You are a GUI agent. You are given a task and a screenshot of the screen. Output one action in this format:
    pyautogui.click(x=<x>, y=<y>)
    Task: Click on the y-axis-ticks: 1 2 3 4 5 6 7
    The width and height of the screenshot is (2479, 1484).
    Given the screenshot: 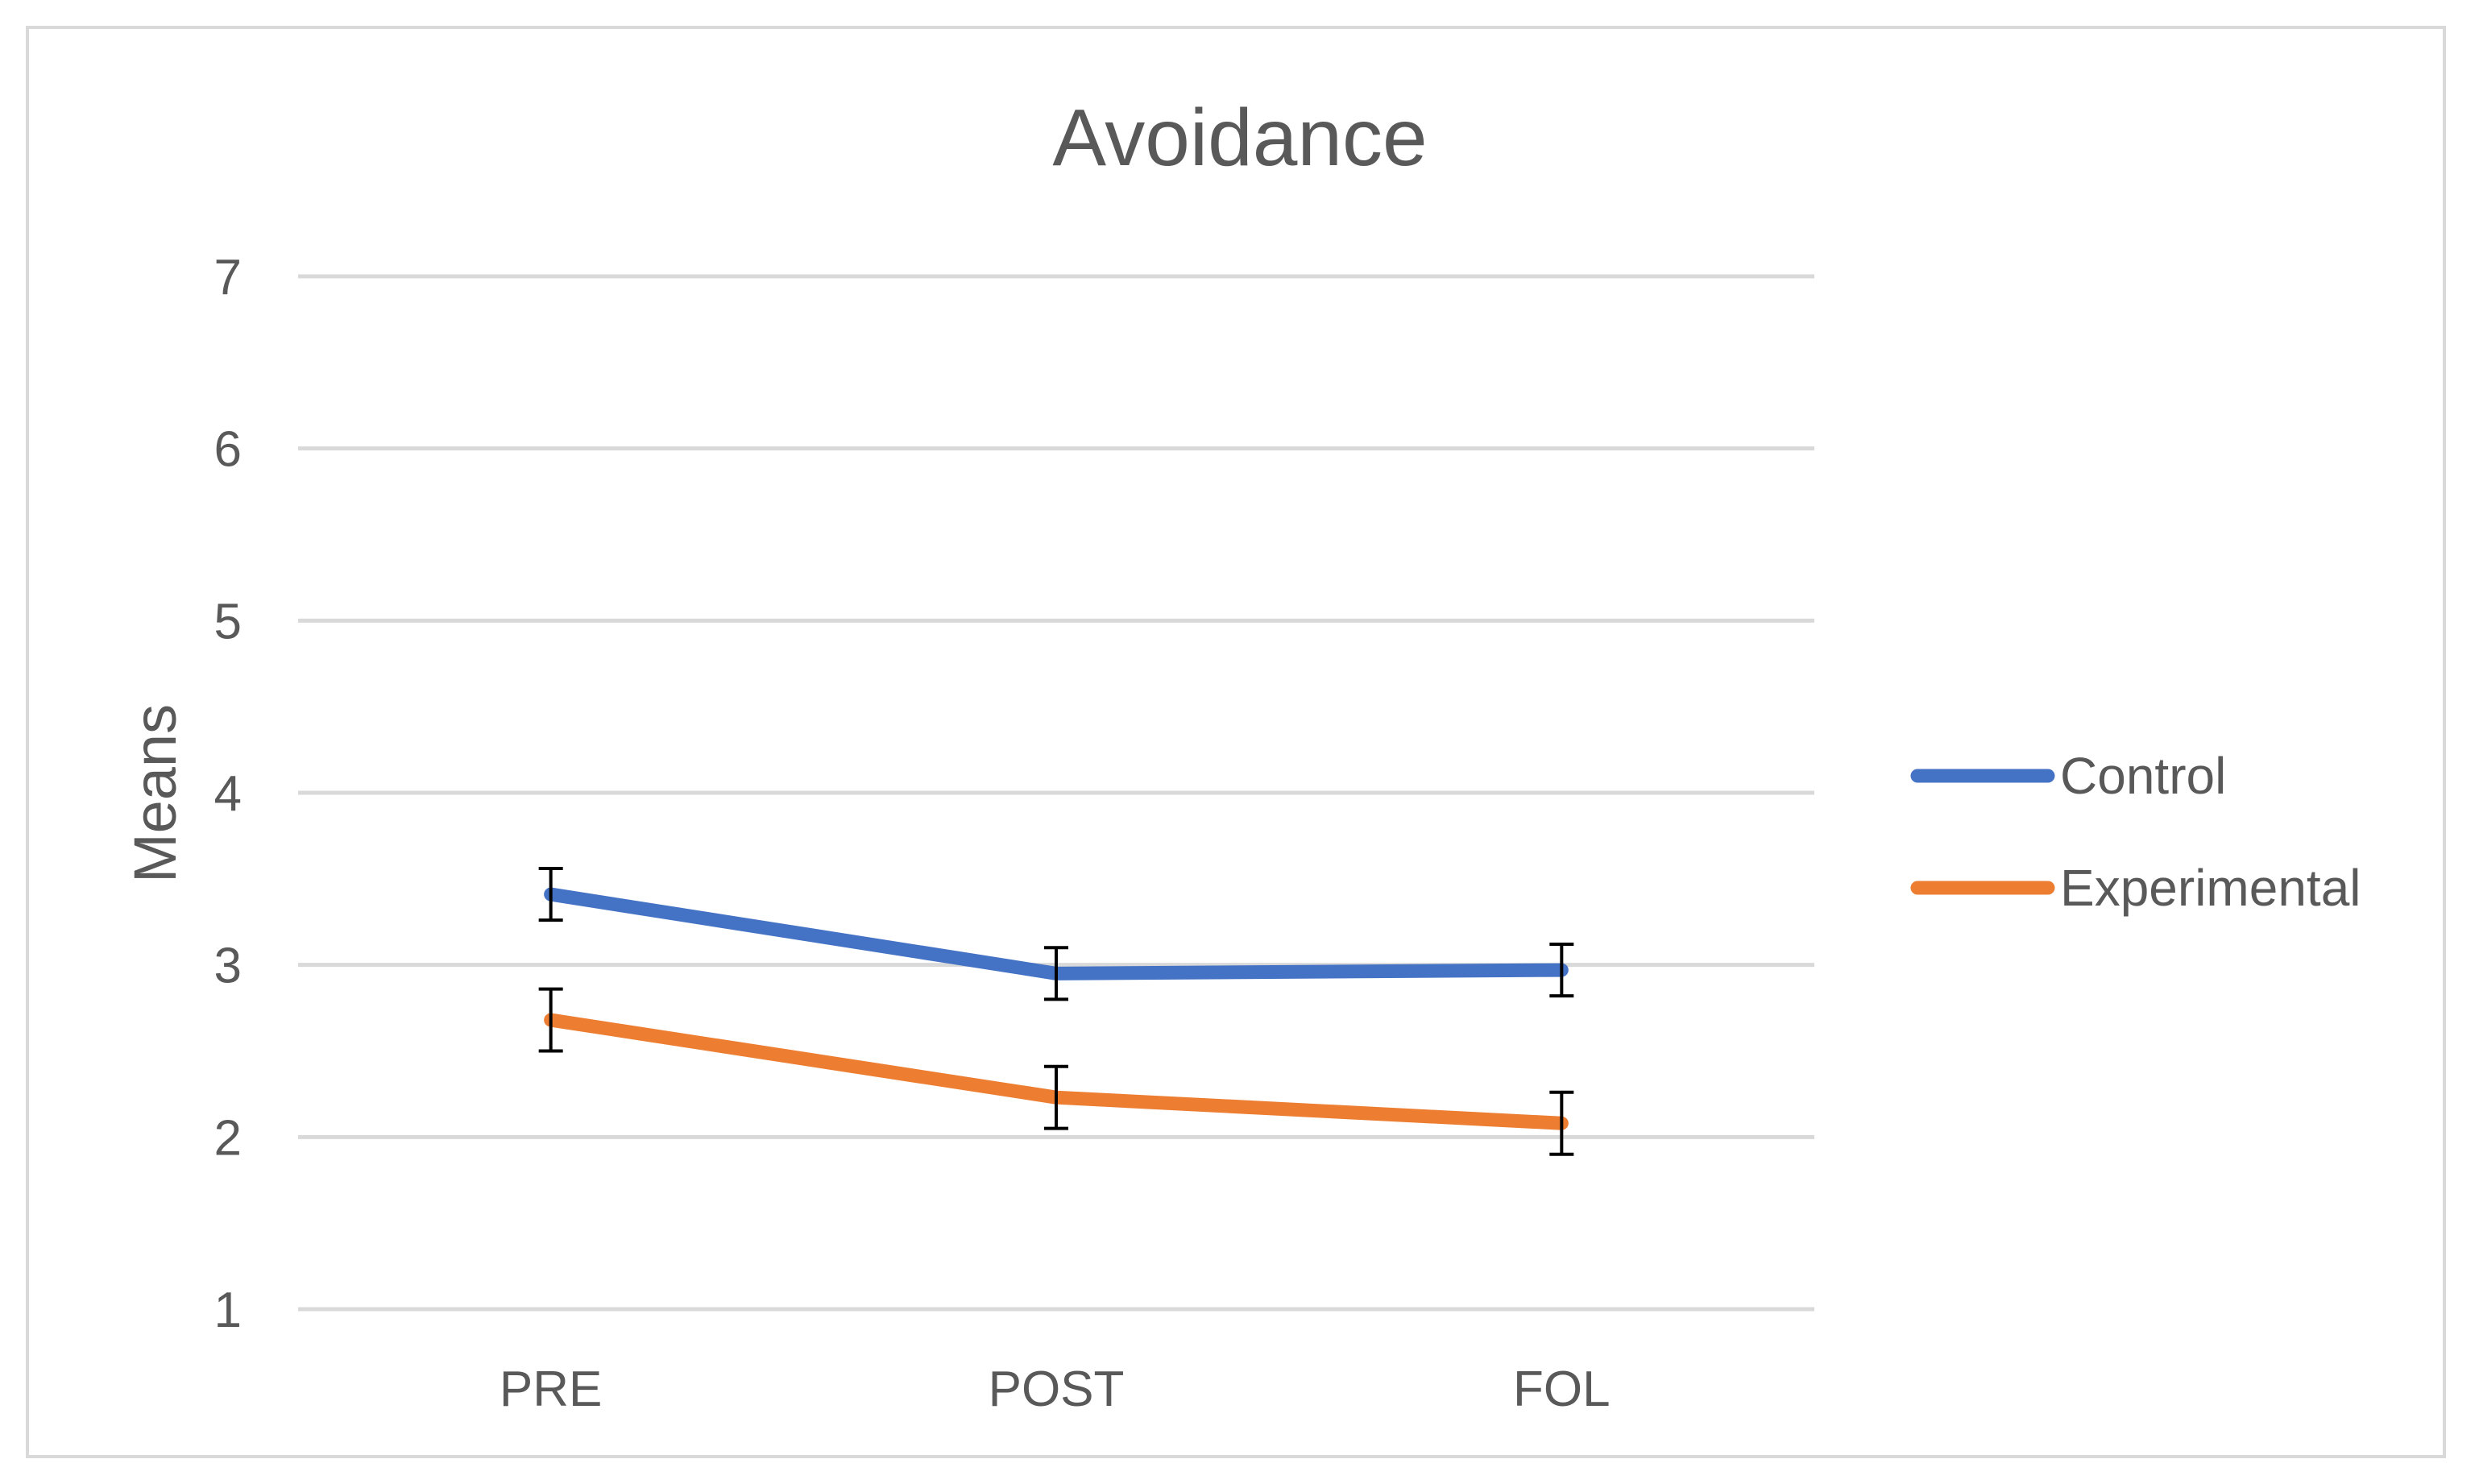 What is the action you would take?
    pyautogui.click(x=228, y=794)
    